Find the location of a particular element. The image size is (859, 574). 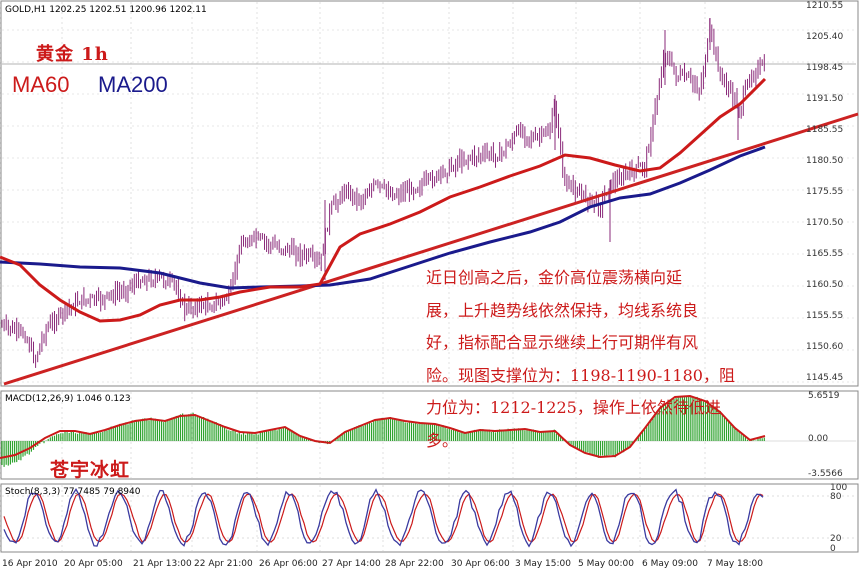

price-tick-label: 1185.55 is located at coordinates (824, 130).